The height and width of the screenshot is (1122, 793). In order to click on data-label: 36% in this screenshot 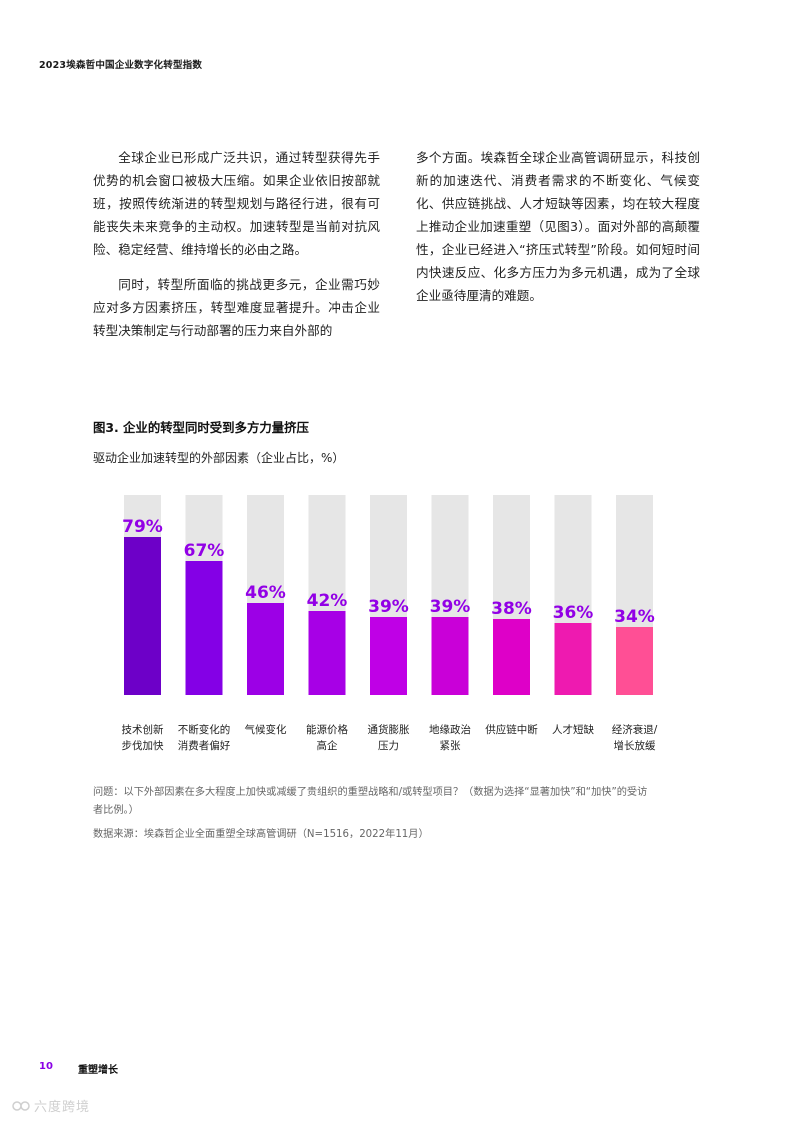, I will do `click(573, 613)`.